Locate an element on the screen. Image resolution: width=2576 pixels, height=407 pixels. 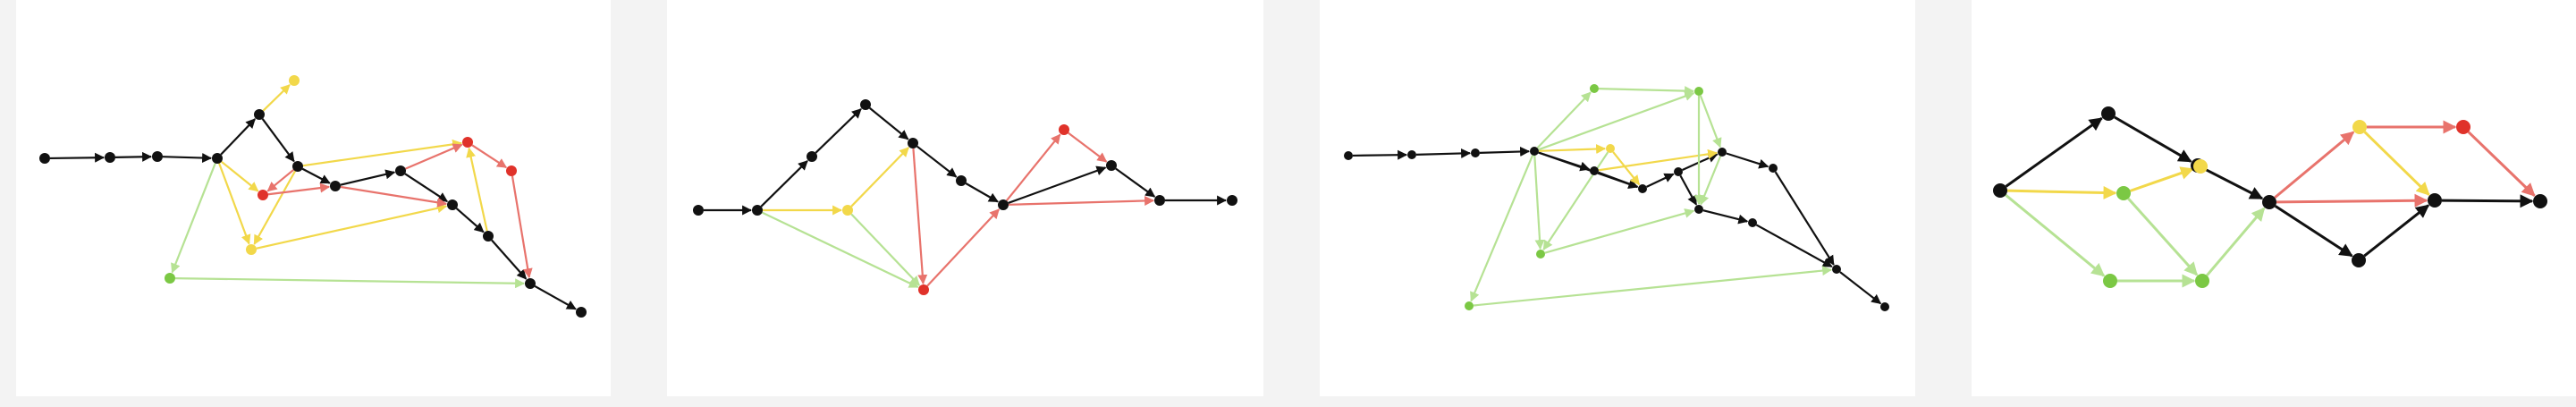
edge-c7-c10 is located at coordinates (1688, 190).